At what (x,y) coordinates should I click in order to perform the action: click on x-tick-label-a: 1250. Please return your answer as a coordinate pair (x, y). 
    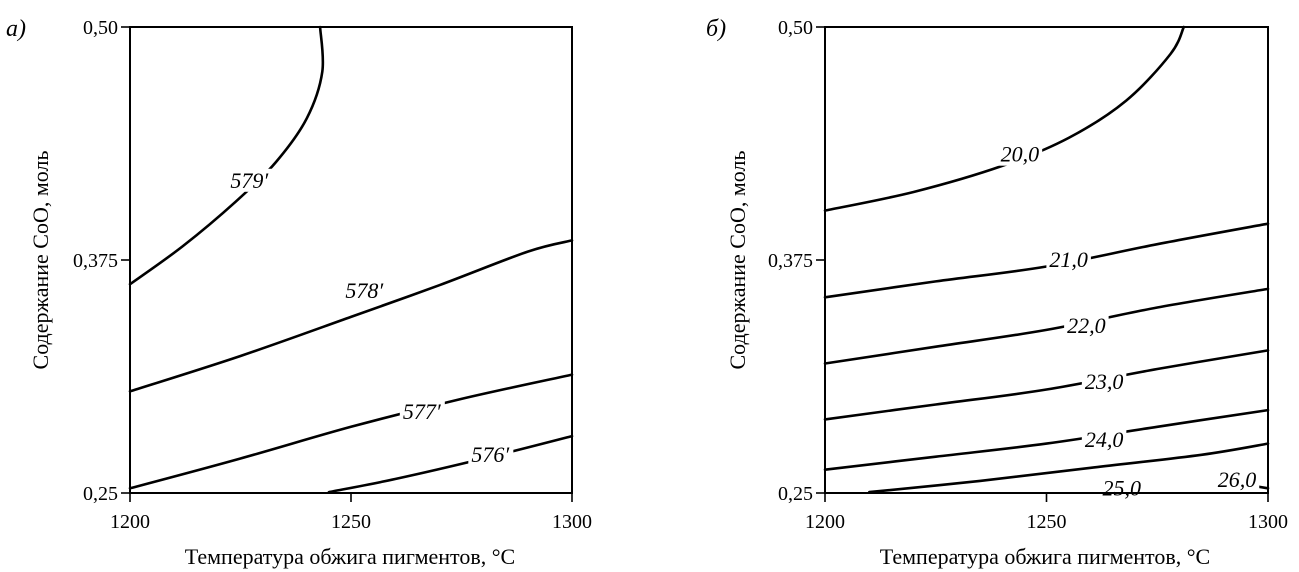
    Looking at the image, I should click on (351, 522).